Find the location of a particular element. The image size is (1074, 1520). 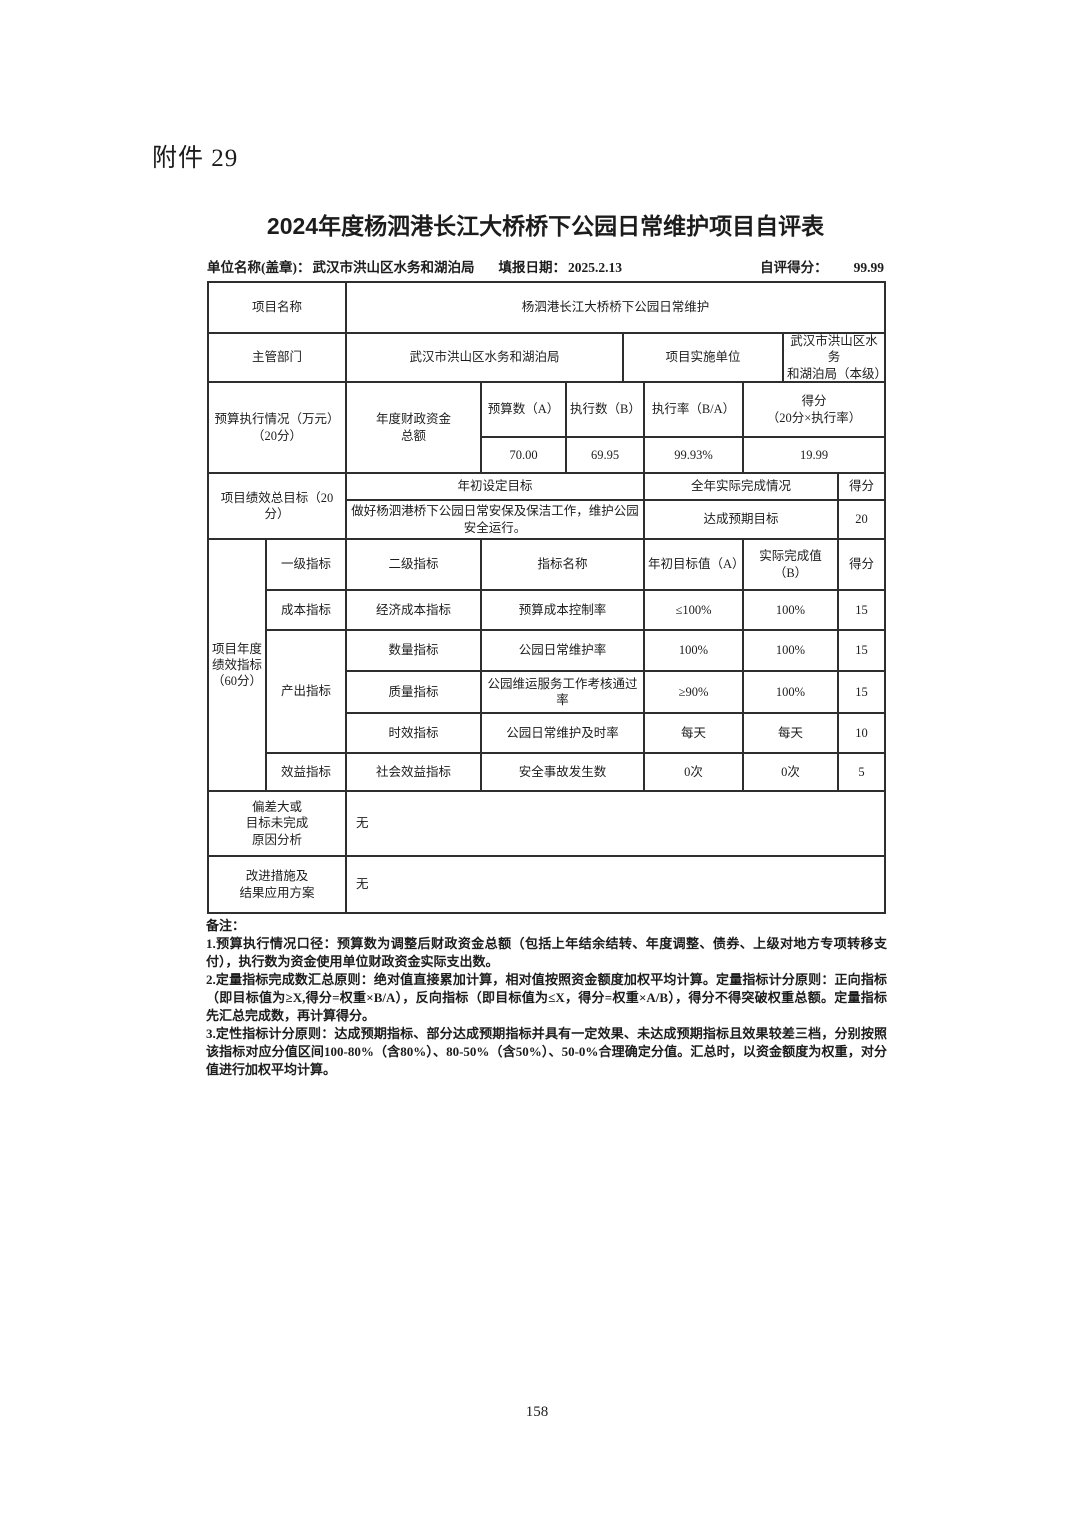

deviation-row: 偏差大或 目标未完成 原因分析 无 is located at coordinates (547, 824).